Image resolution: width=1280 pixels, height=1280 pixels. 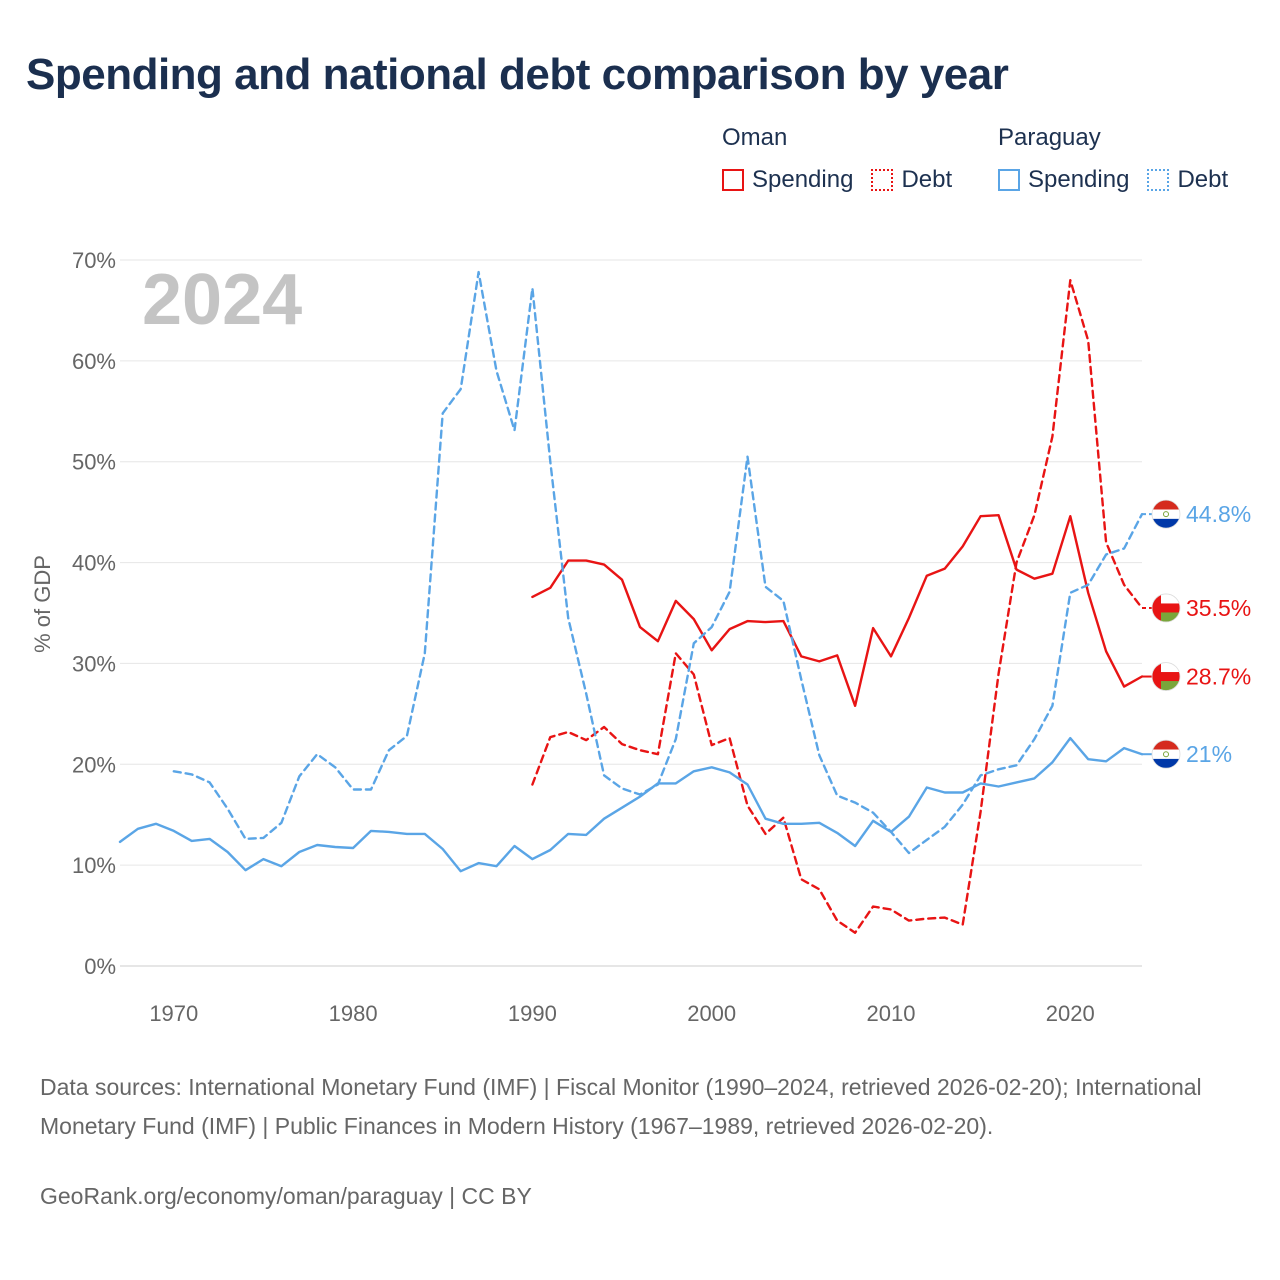 I want to click on legend-oman-spending: Spending, so click(x=787, y=180).